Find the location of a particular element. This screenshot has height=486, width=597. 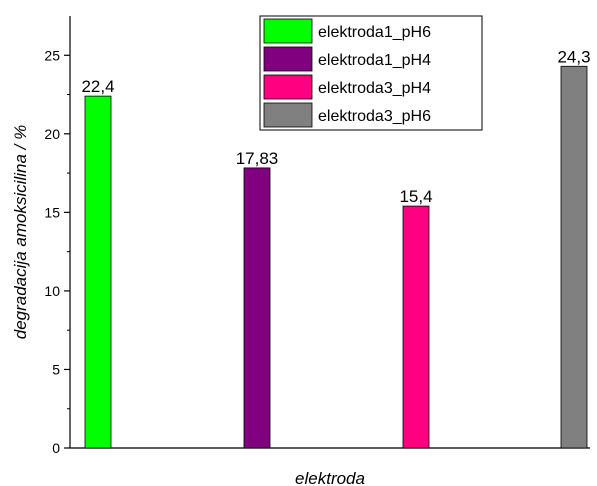

legend-swatch-elektroda1_pH6 is located at coordinates (288, 31).